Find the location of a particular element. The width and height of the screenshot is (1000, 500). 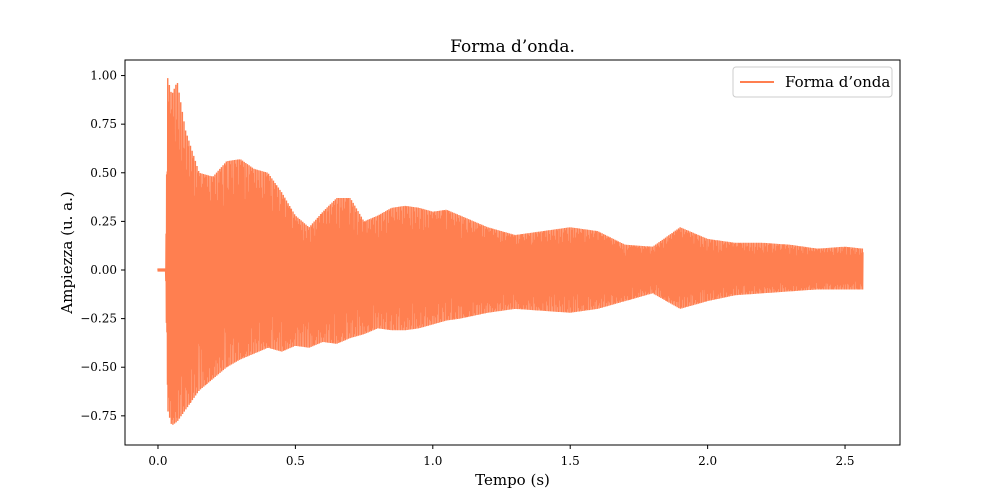

legend: Forma d’onda is located at coordinates (812, 82).